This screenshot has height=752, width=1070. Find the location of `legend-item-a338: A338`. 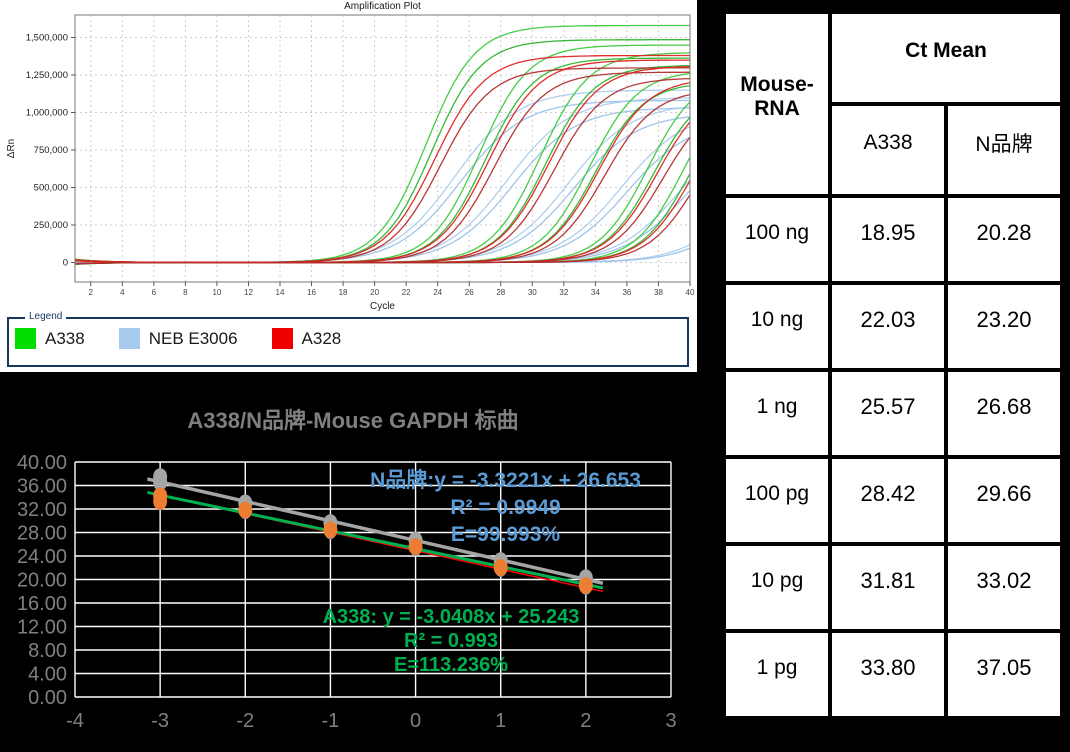

legend-item-a338: A338 is located at coordinates (50, 338).